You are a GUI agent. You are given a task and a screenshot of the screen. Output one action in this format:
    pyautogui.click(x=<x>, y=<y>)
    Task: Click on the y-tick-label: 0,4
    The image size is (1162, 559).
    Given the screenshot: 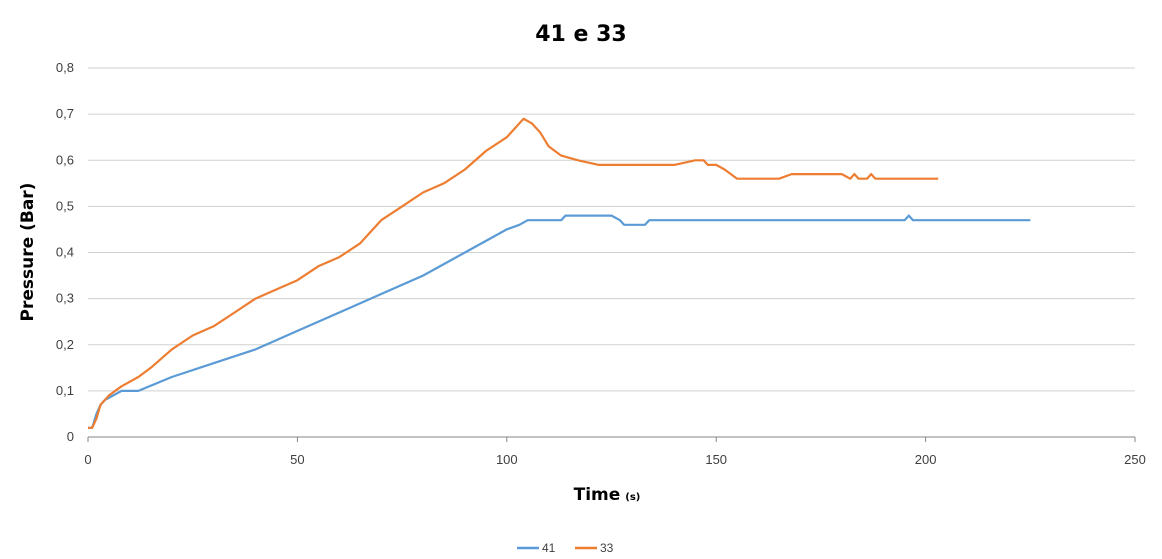 What is the action you would take?
    pyautogui.click(x=65, y=252)
    